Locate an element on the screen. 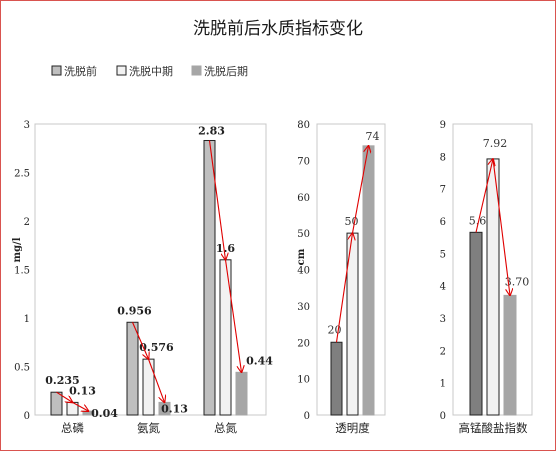  chart-title: 洗脱前后水质指标变化 is located at coordinates (278, 29).